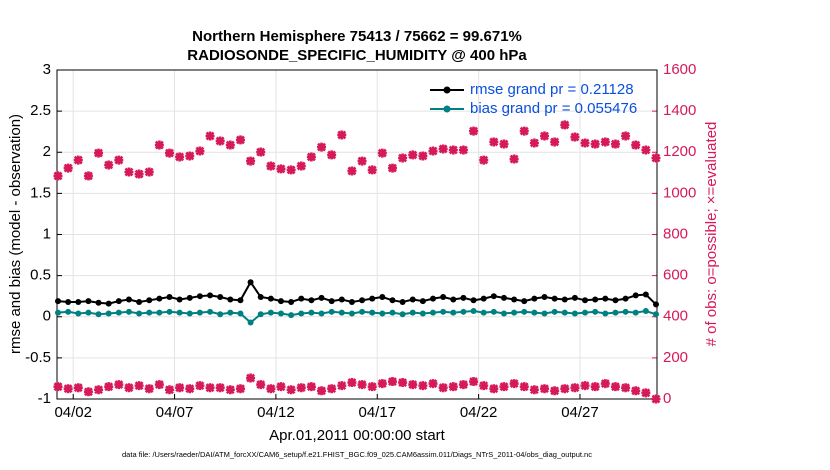 This screenshot has height=470, width=830. What do you see at coordinates (47, 233) in the screenshot?
I see `y-tick-label: 1` at bounding box center [47, 233].